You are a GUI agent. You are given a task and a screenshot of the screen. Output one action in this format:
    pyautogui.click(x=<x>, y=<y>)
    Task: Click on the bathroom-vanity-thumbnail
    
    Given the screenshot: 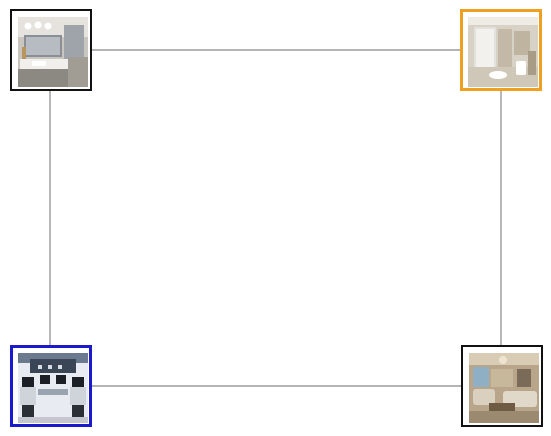 What is the action you would take?
    pyautogui.click(x=53, y=52)
    